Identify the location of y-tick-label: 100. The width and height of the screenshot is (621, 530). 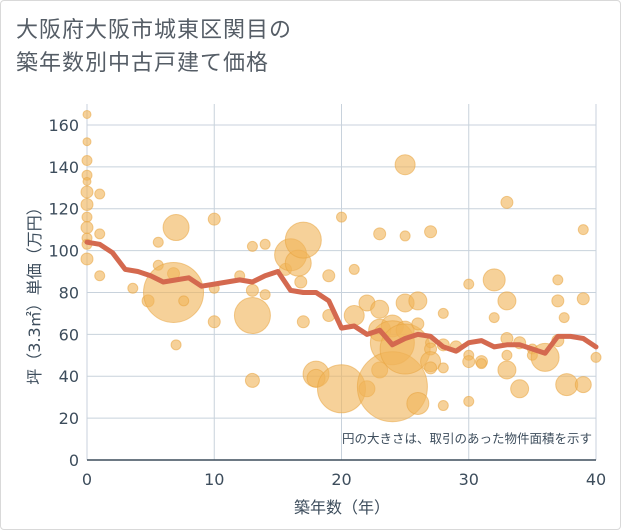
(63, 251).